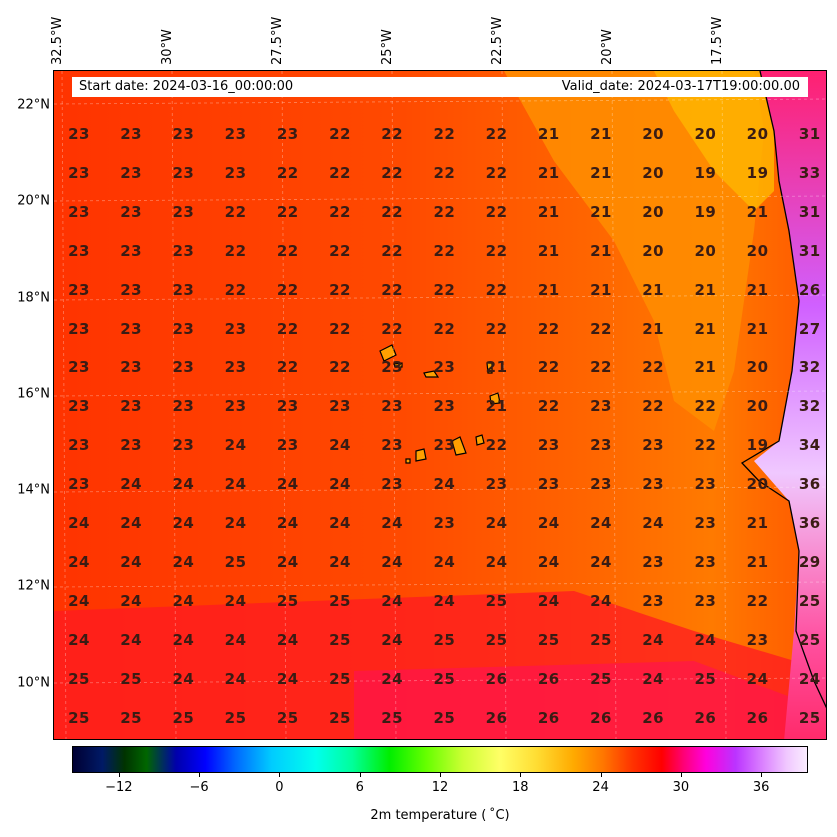  I want to click on cape-verde-islands, so click(440, 404).